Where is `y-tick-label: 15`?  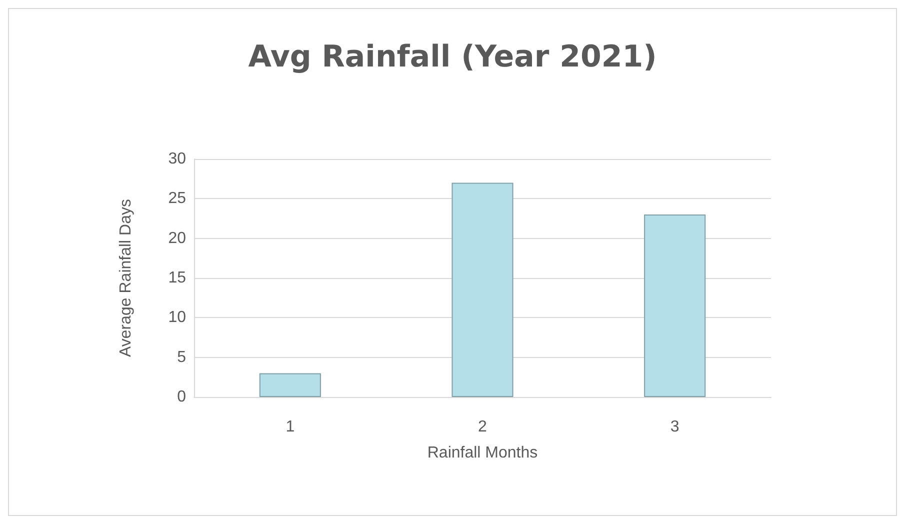
y-tick-label: 15 is located at coordinates (177, 278).